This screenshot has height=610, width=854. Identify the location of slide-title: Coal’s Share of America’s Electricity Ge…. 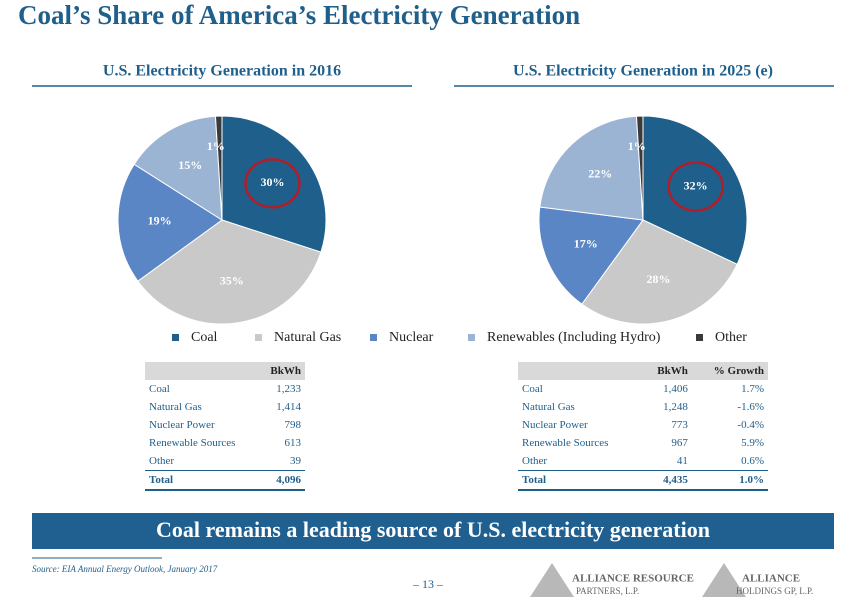
(299, 15).